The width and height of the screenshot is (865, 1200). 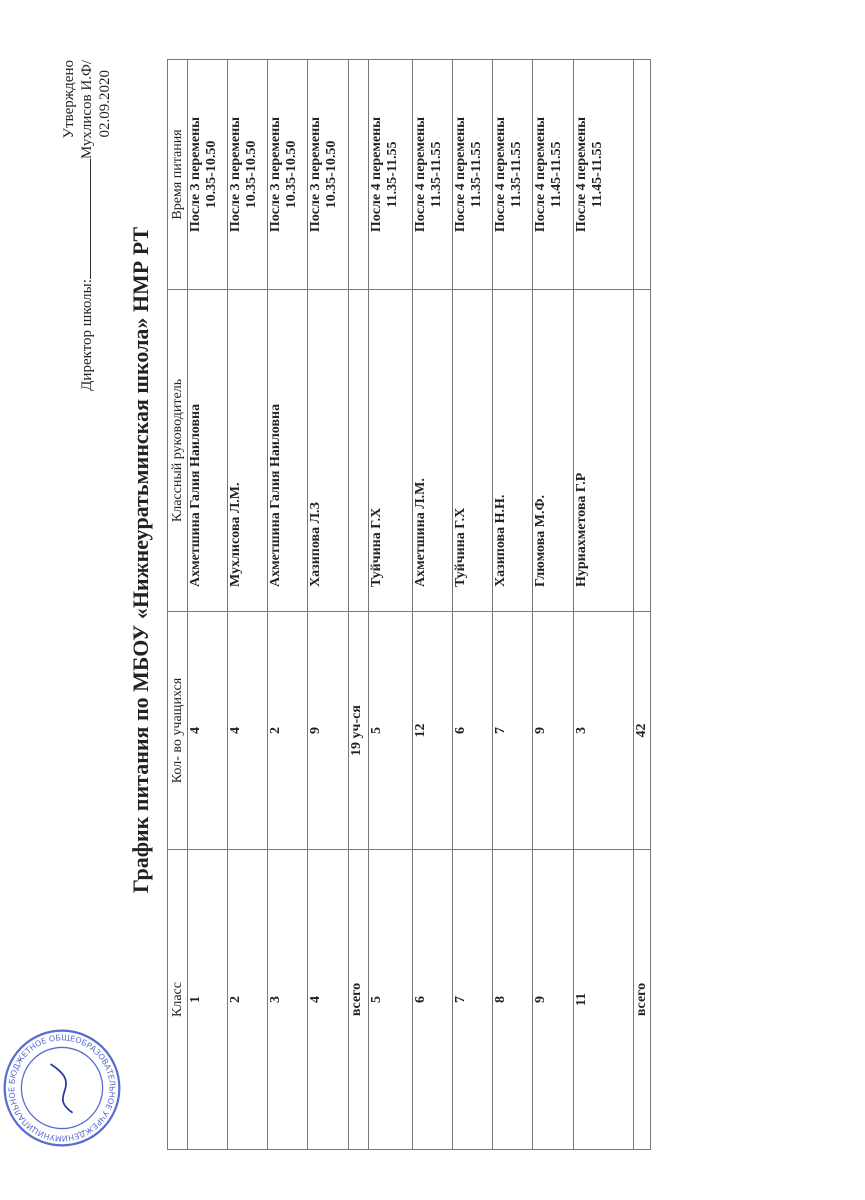 I want to click on director-line: Директор школы: Мухлисов И.Ф/, so click(x=87, y=245).